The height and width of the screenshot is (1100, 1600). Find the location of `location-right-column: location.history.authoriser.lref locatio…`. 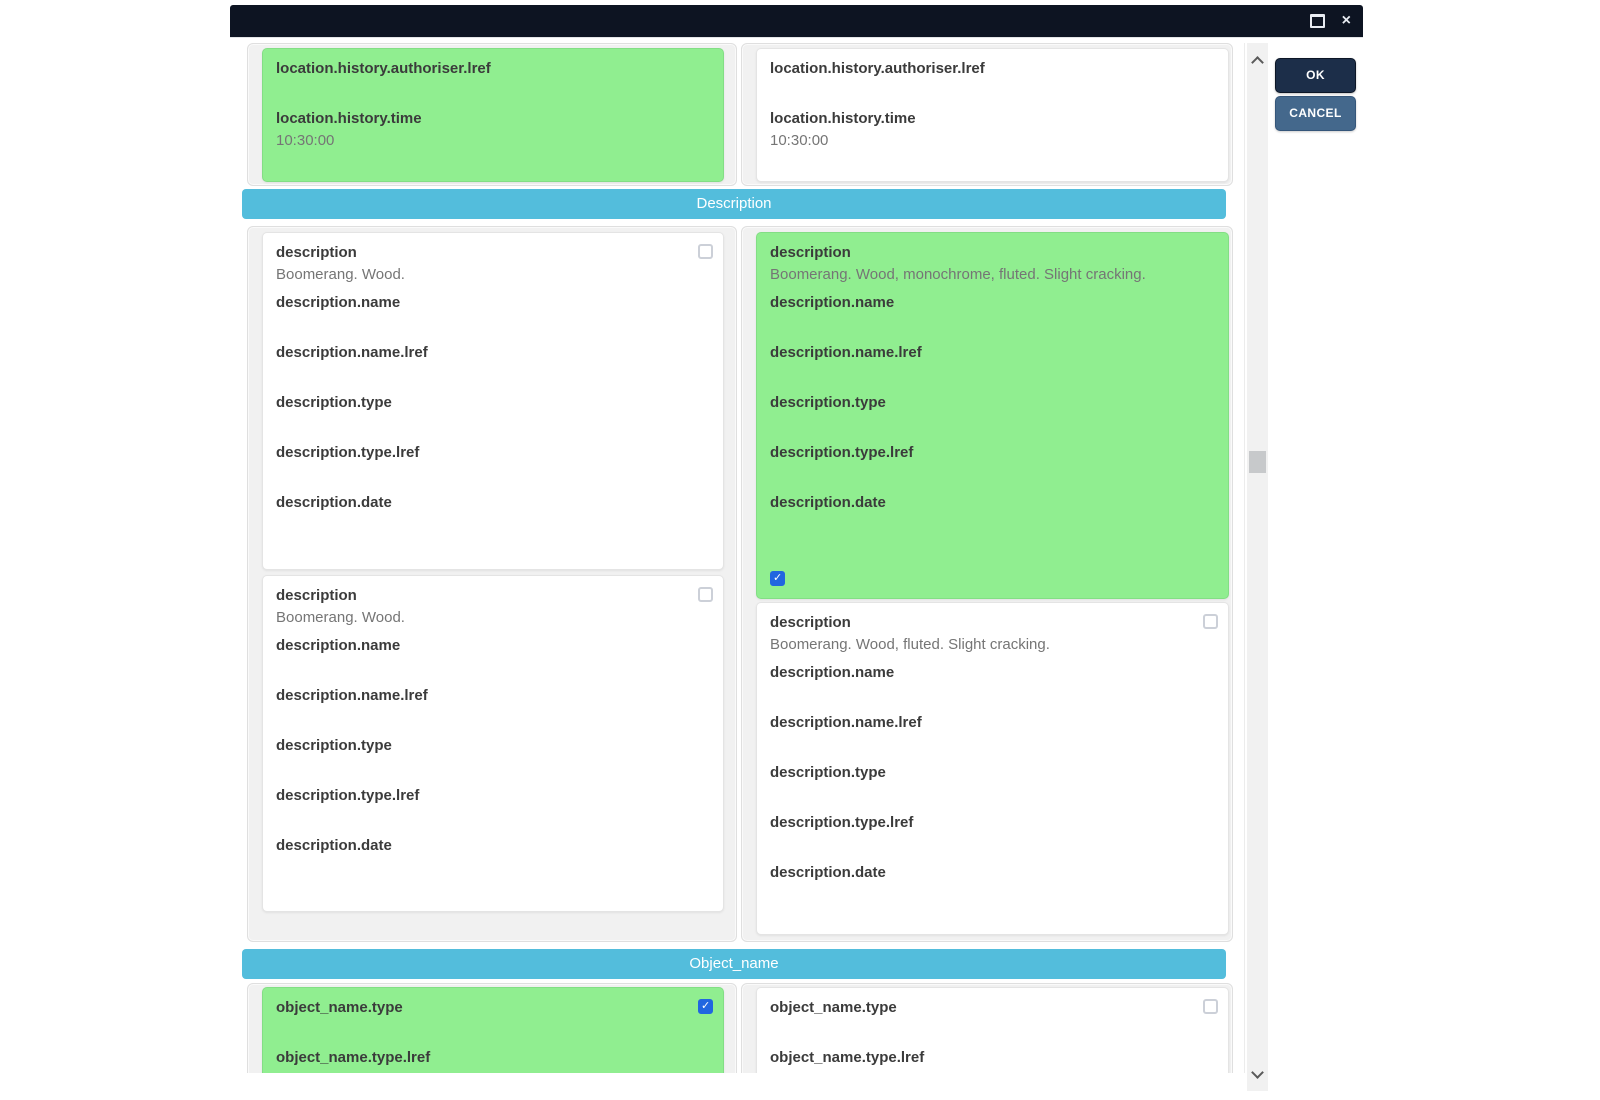

location-right-column: location.history.authoriser.lref locatio… is located at coordinates (987, 114).